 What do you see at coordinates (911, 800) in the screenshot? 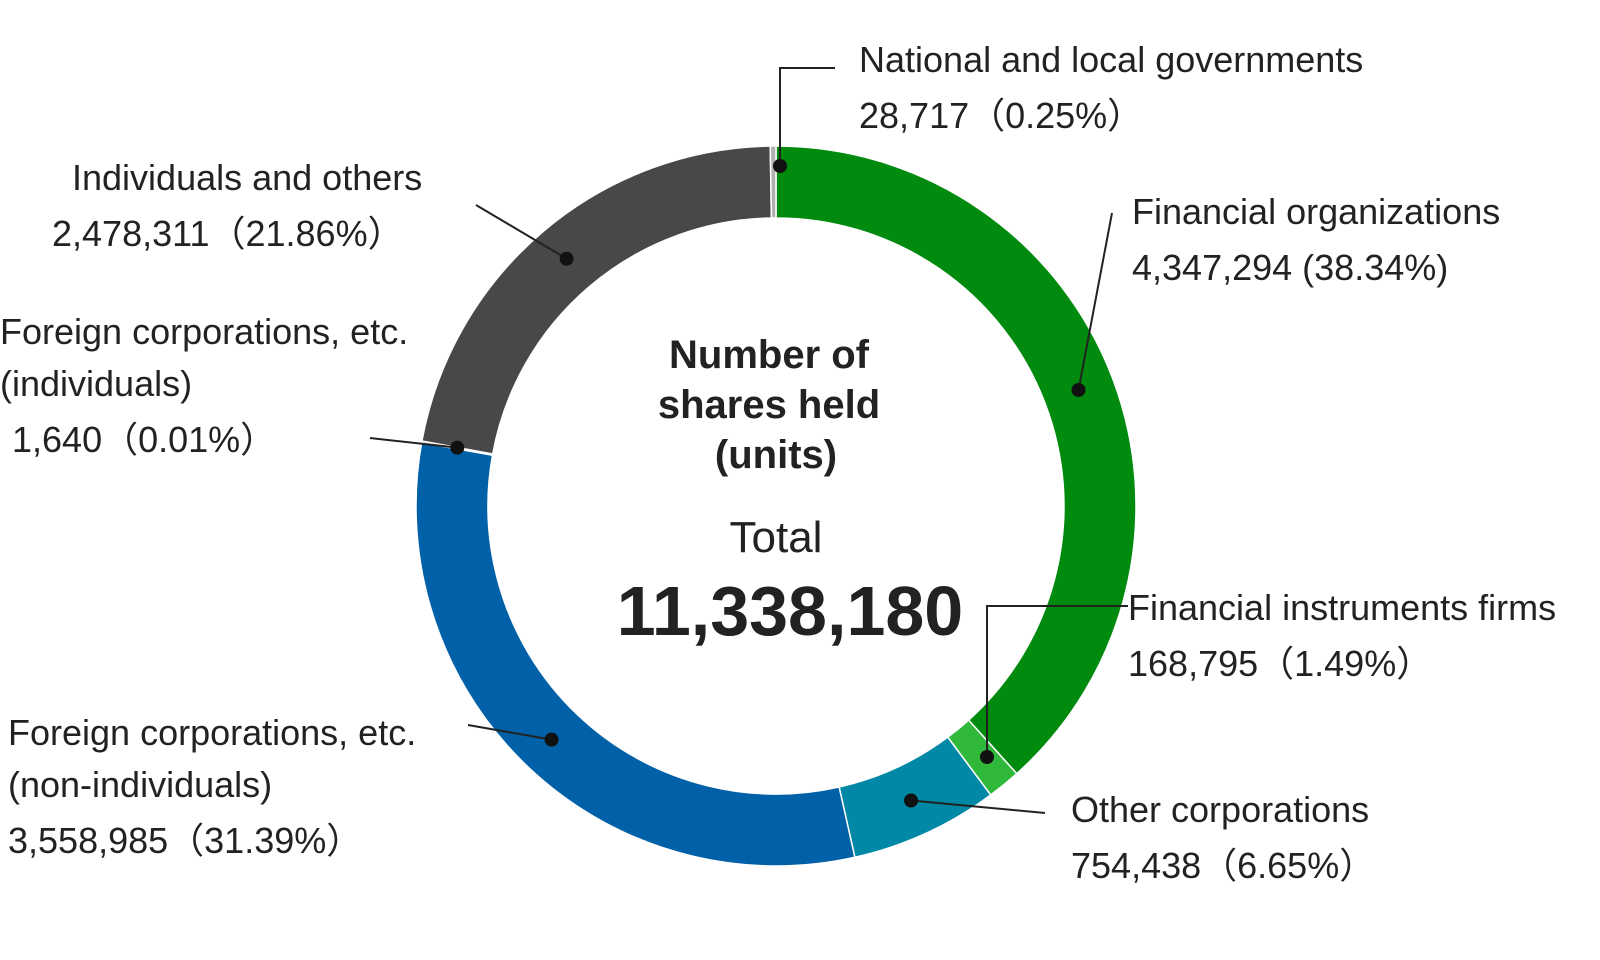
I see `leader-dot-other-corporations` at bounding box center [911, 800].